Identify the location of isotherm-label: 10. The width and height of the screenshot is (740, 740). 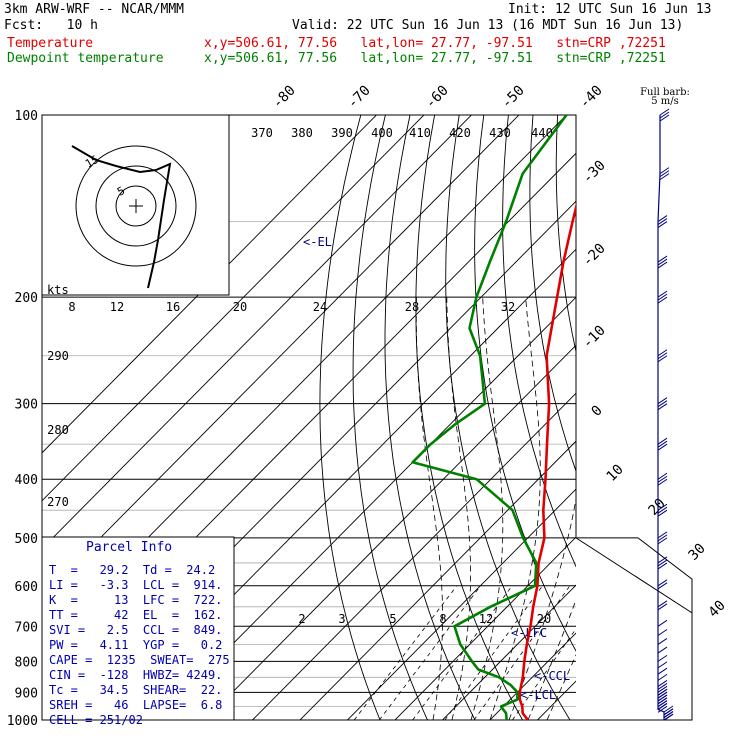
(615, 473).